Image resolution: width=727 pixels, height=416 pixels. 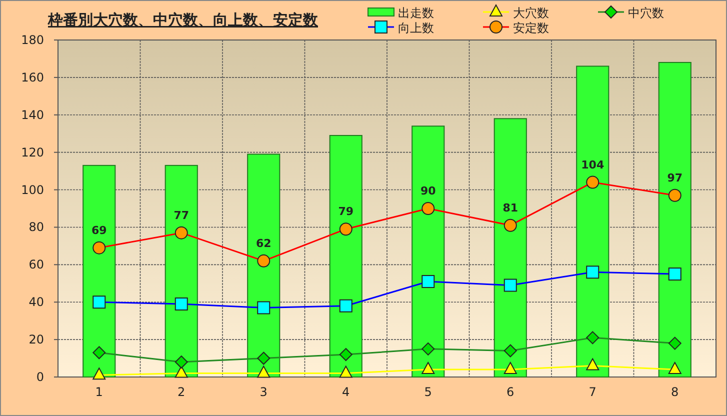 I want to click on data-label: 90, so click(x=428, y=191).